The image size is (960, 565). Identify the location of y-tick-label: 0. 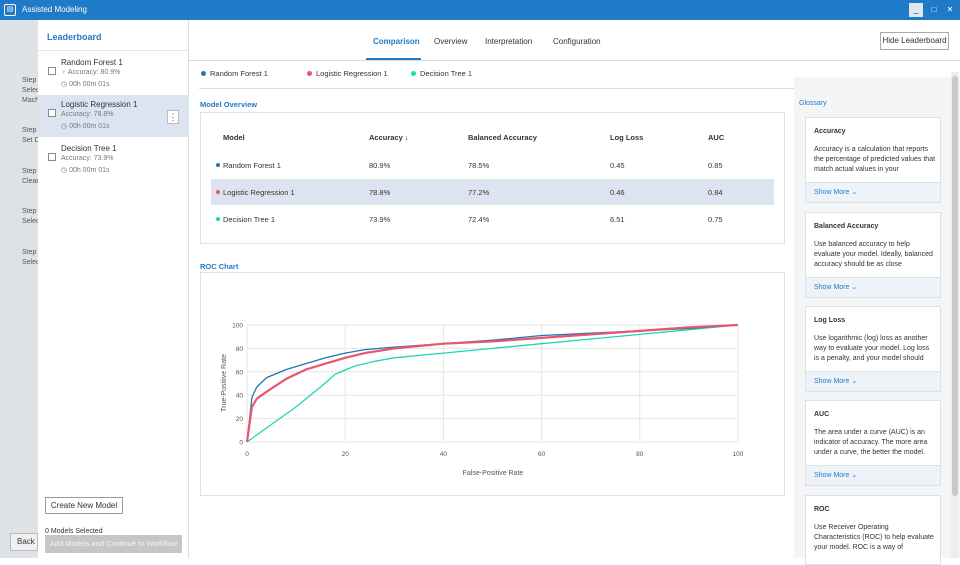
(241, 443).